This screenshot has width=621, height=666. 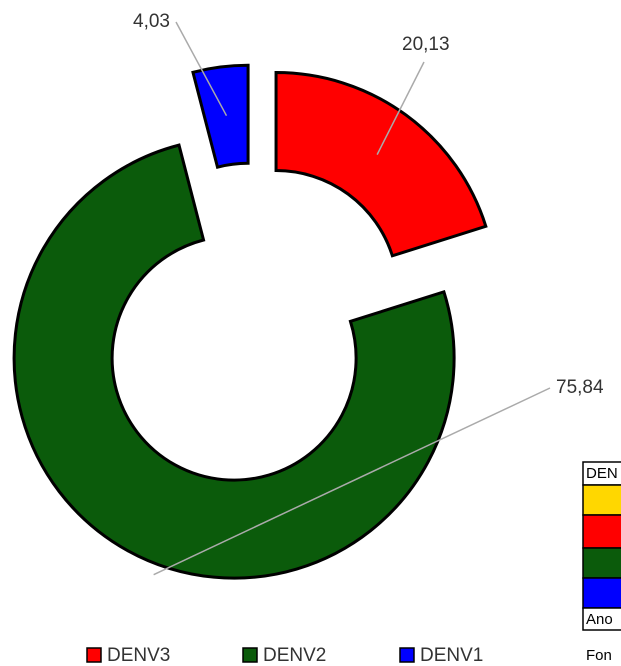 What do you see at coordinates (599, 655) in the screenshot?
I see `table-footer: Fon` at bounding box center [599, 655].